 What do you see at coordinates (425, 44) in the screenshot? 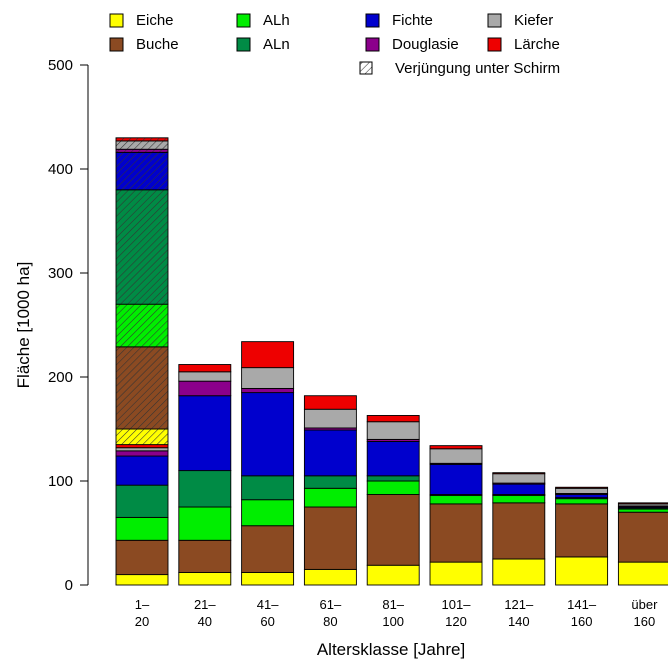
I see `legend-label-douglasie: Douglasie` at bounding box center [425, 44].